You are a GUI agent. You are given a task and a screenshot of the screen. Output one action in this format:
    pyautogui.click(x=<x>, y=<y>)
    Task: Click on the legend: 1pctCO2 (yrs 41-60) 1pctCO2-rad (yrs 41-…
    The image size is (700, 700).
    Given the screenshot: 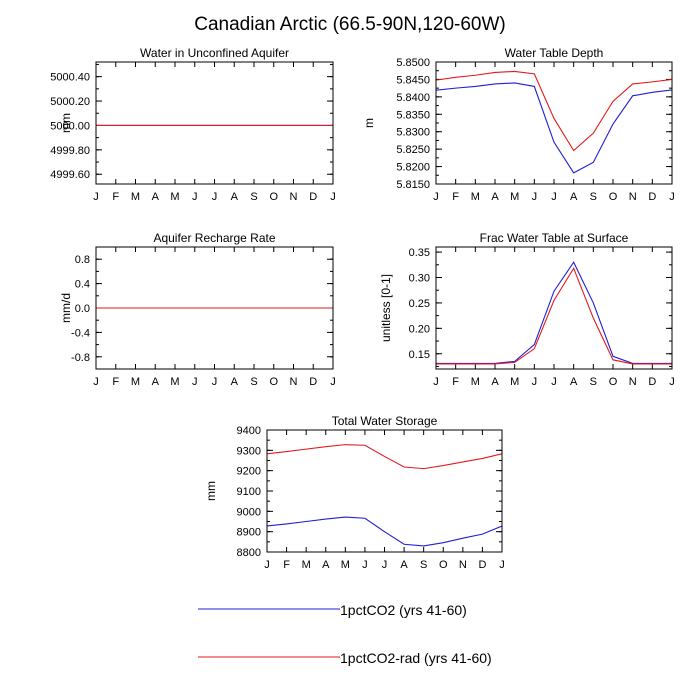 What is the action you would take?
    pyautogui.click(x=345, y=634)
    